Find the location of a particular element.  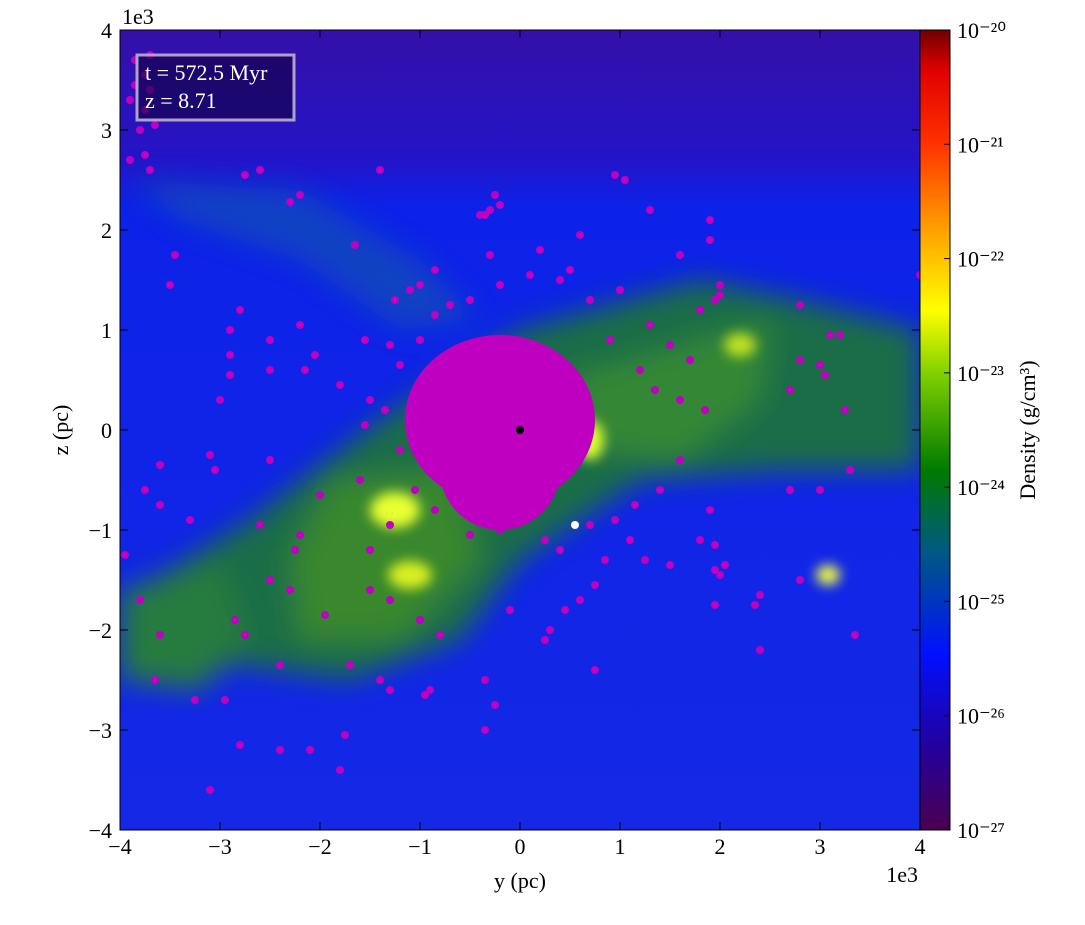

colorbar-tick-label: 10⁻²¹ is located at coordinates (980, 144).